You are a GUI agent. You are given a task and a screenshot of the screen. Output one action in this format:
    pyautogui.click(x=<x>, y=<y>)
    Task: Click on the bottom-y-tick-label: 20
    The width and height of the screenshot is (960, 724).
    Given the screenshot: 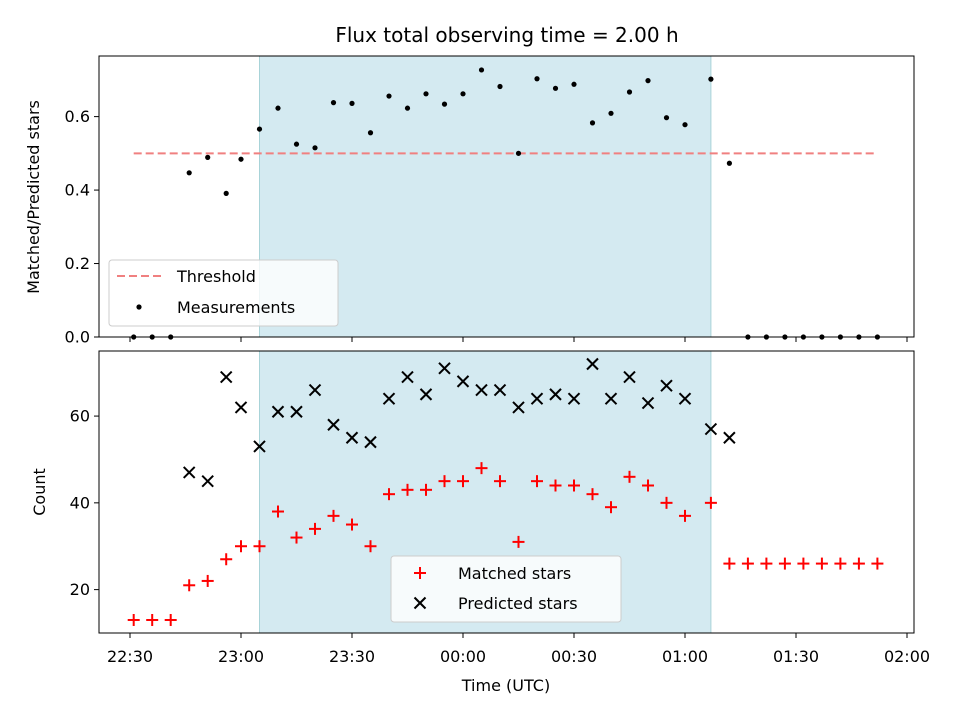 What is the action you would take?
    pyautogui.click(x=80, y=589)
    